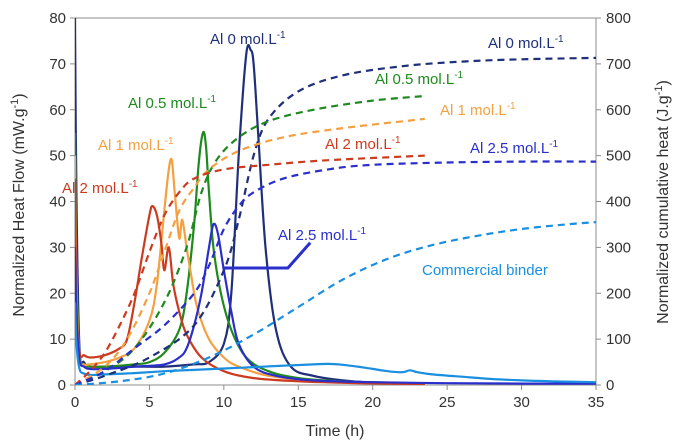 This screenshot has height=440, width=683. What do you see at coordinates (335, 343) in the screenshot?
I see `heat-flow-line-commercial` at bounding box center [335, 343].